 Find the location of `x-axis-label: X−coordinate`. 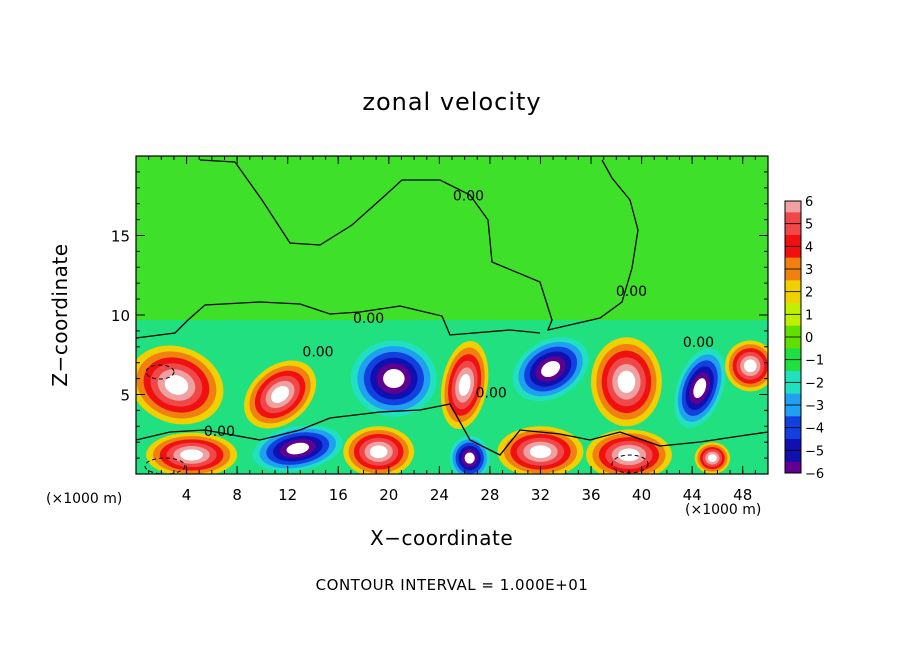

x-axis-label: X−coordinate is located at coordinates (442, 538).